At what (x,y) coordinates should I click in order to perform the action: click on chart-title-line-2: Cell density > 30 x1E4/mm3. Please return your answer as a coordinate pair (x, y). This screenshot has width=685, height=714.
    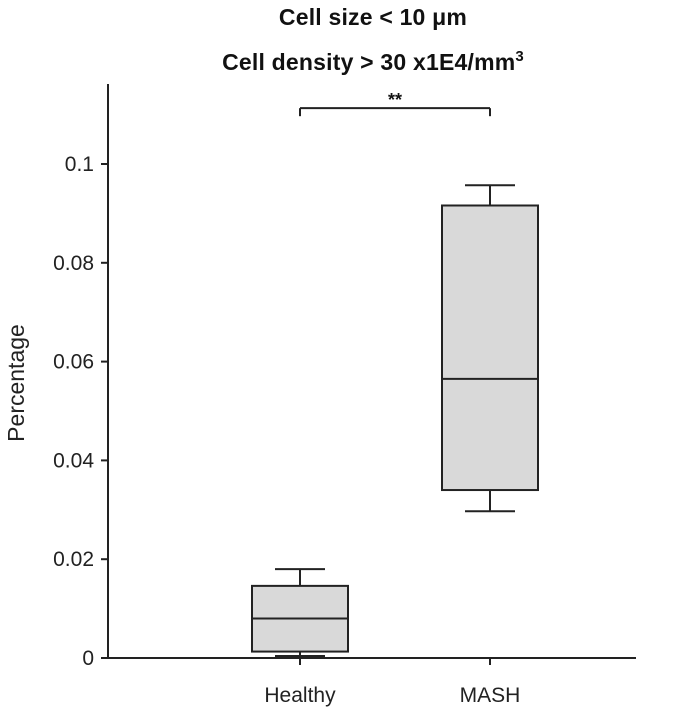
    Looking at the image, I should click on (373, 62).